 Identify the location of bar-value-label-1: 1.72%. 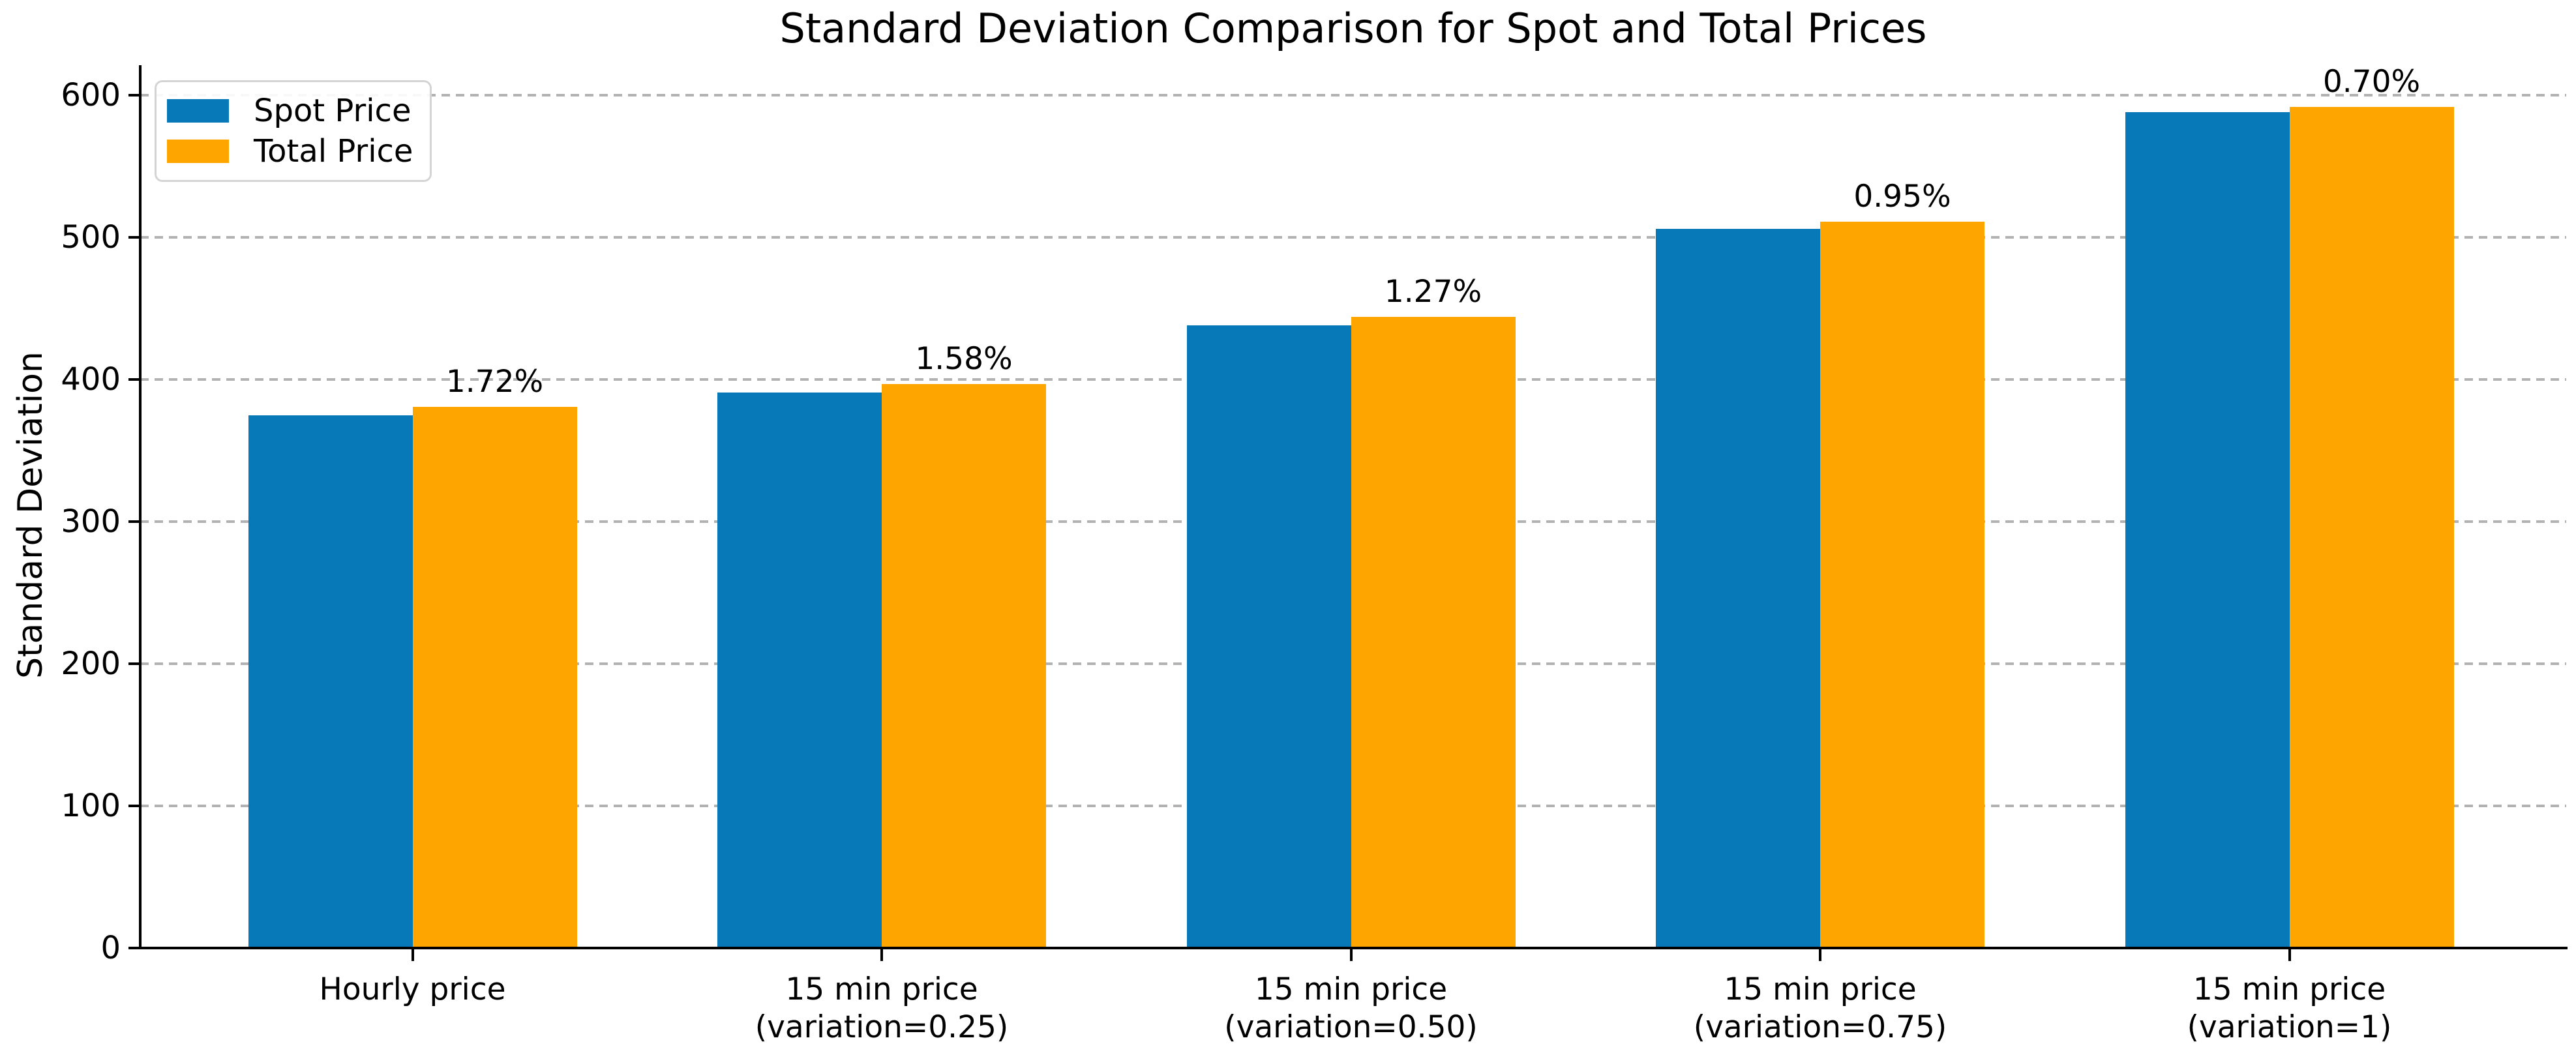
(494, 382).